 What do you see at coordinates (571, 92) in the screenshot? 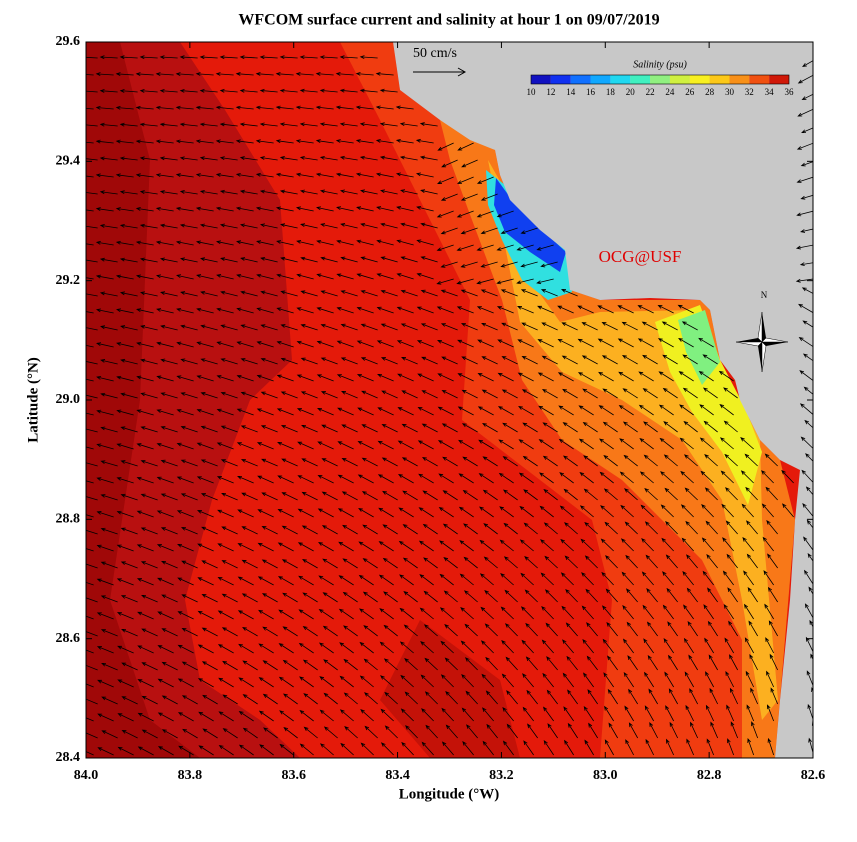
I see `colorbar-tick-label: 14` at bounding box center [571, 92].